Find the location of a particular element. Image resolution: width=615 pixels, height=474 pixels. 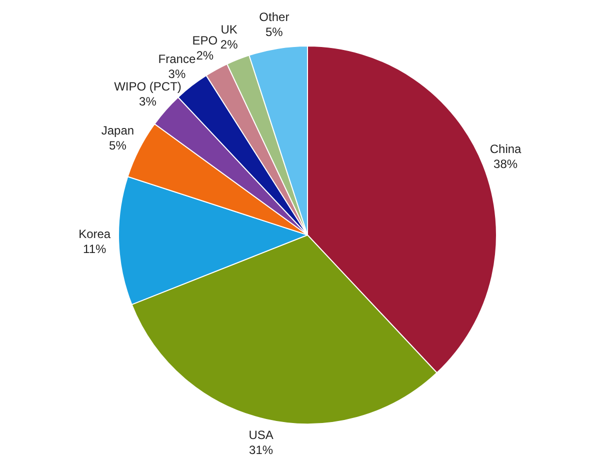

slice-label: China is located at coordinates (506, 149).